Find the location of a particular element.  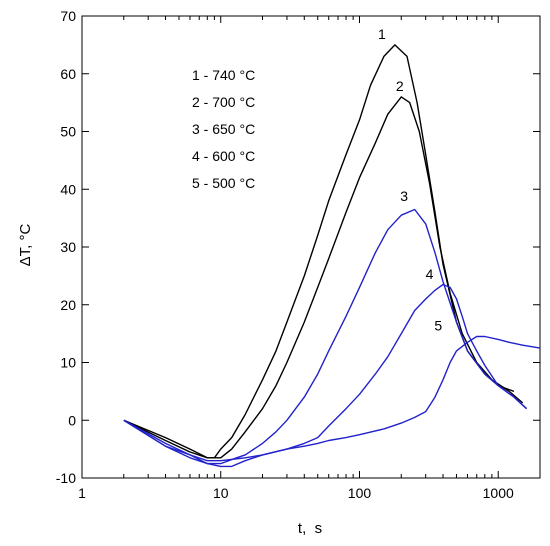

y-tick-label: 50 is located at coordinates (68, 132).